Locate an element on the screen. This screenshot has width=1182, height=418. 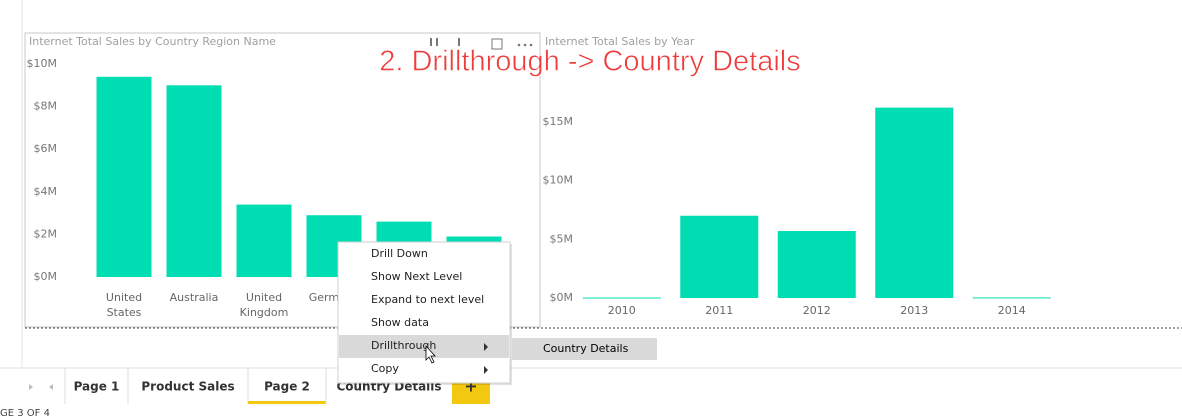
menu-panel is located at coordinates (424, 312).